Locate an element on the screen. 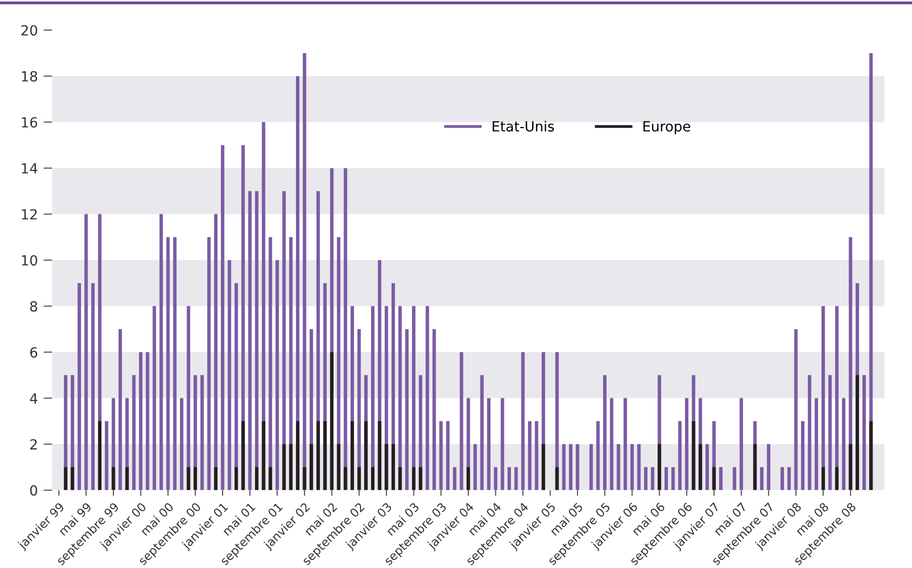 Image resolution: width=912 pixels, height=568 pixels. y-tick-label: 0 is located at coordinates (34, 490).